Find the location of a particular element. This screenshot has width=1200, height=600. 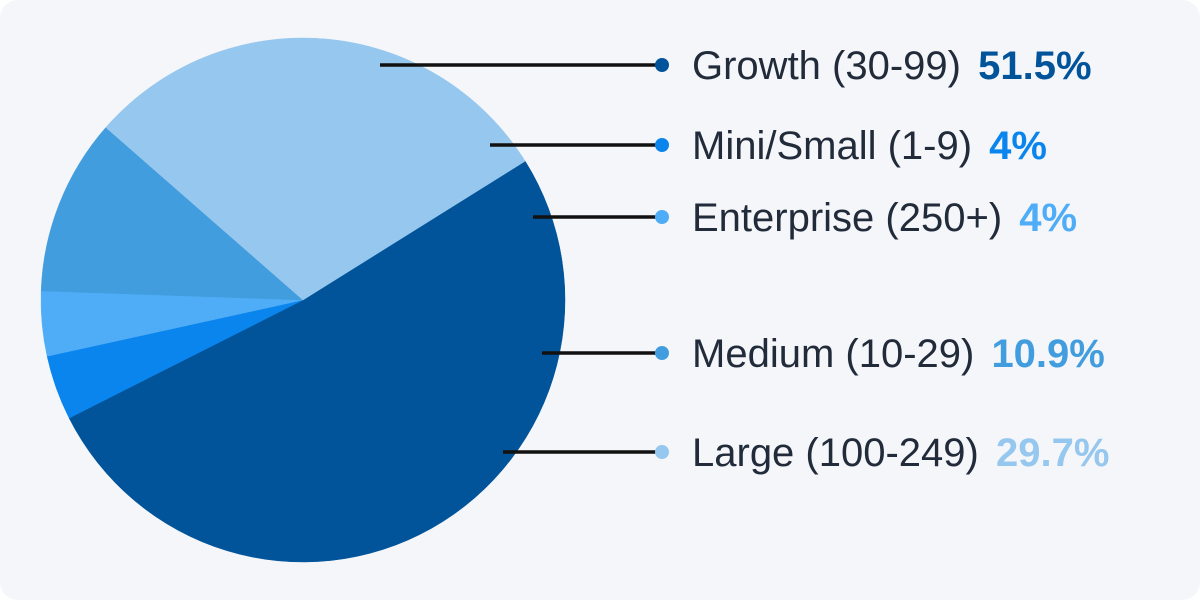

legend-entry-4: Large (100-249) 29.7% is located at coordinates (900, 453).